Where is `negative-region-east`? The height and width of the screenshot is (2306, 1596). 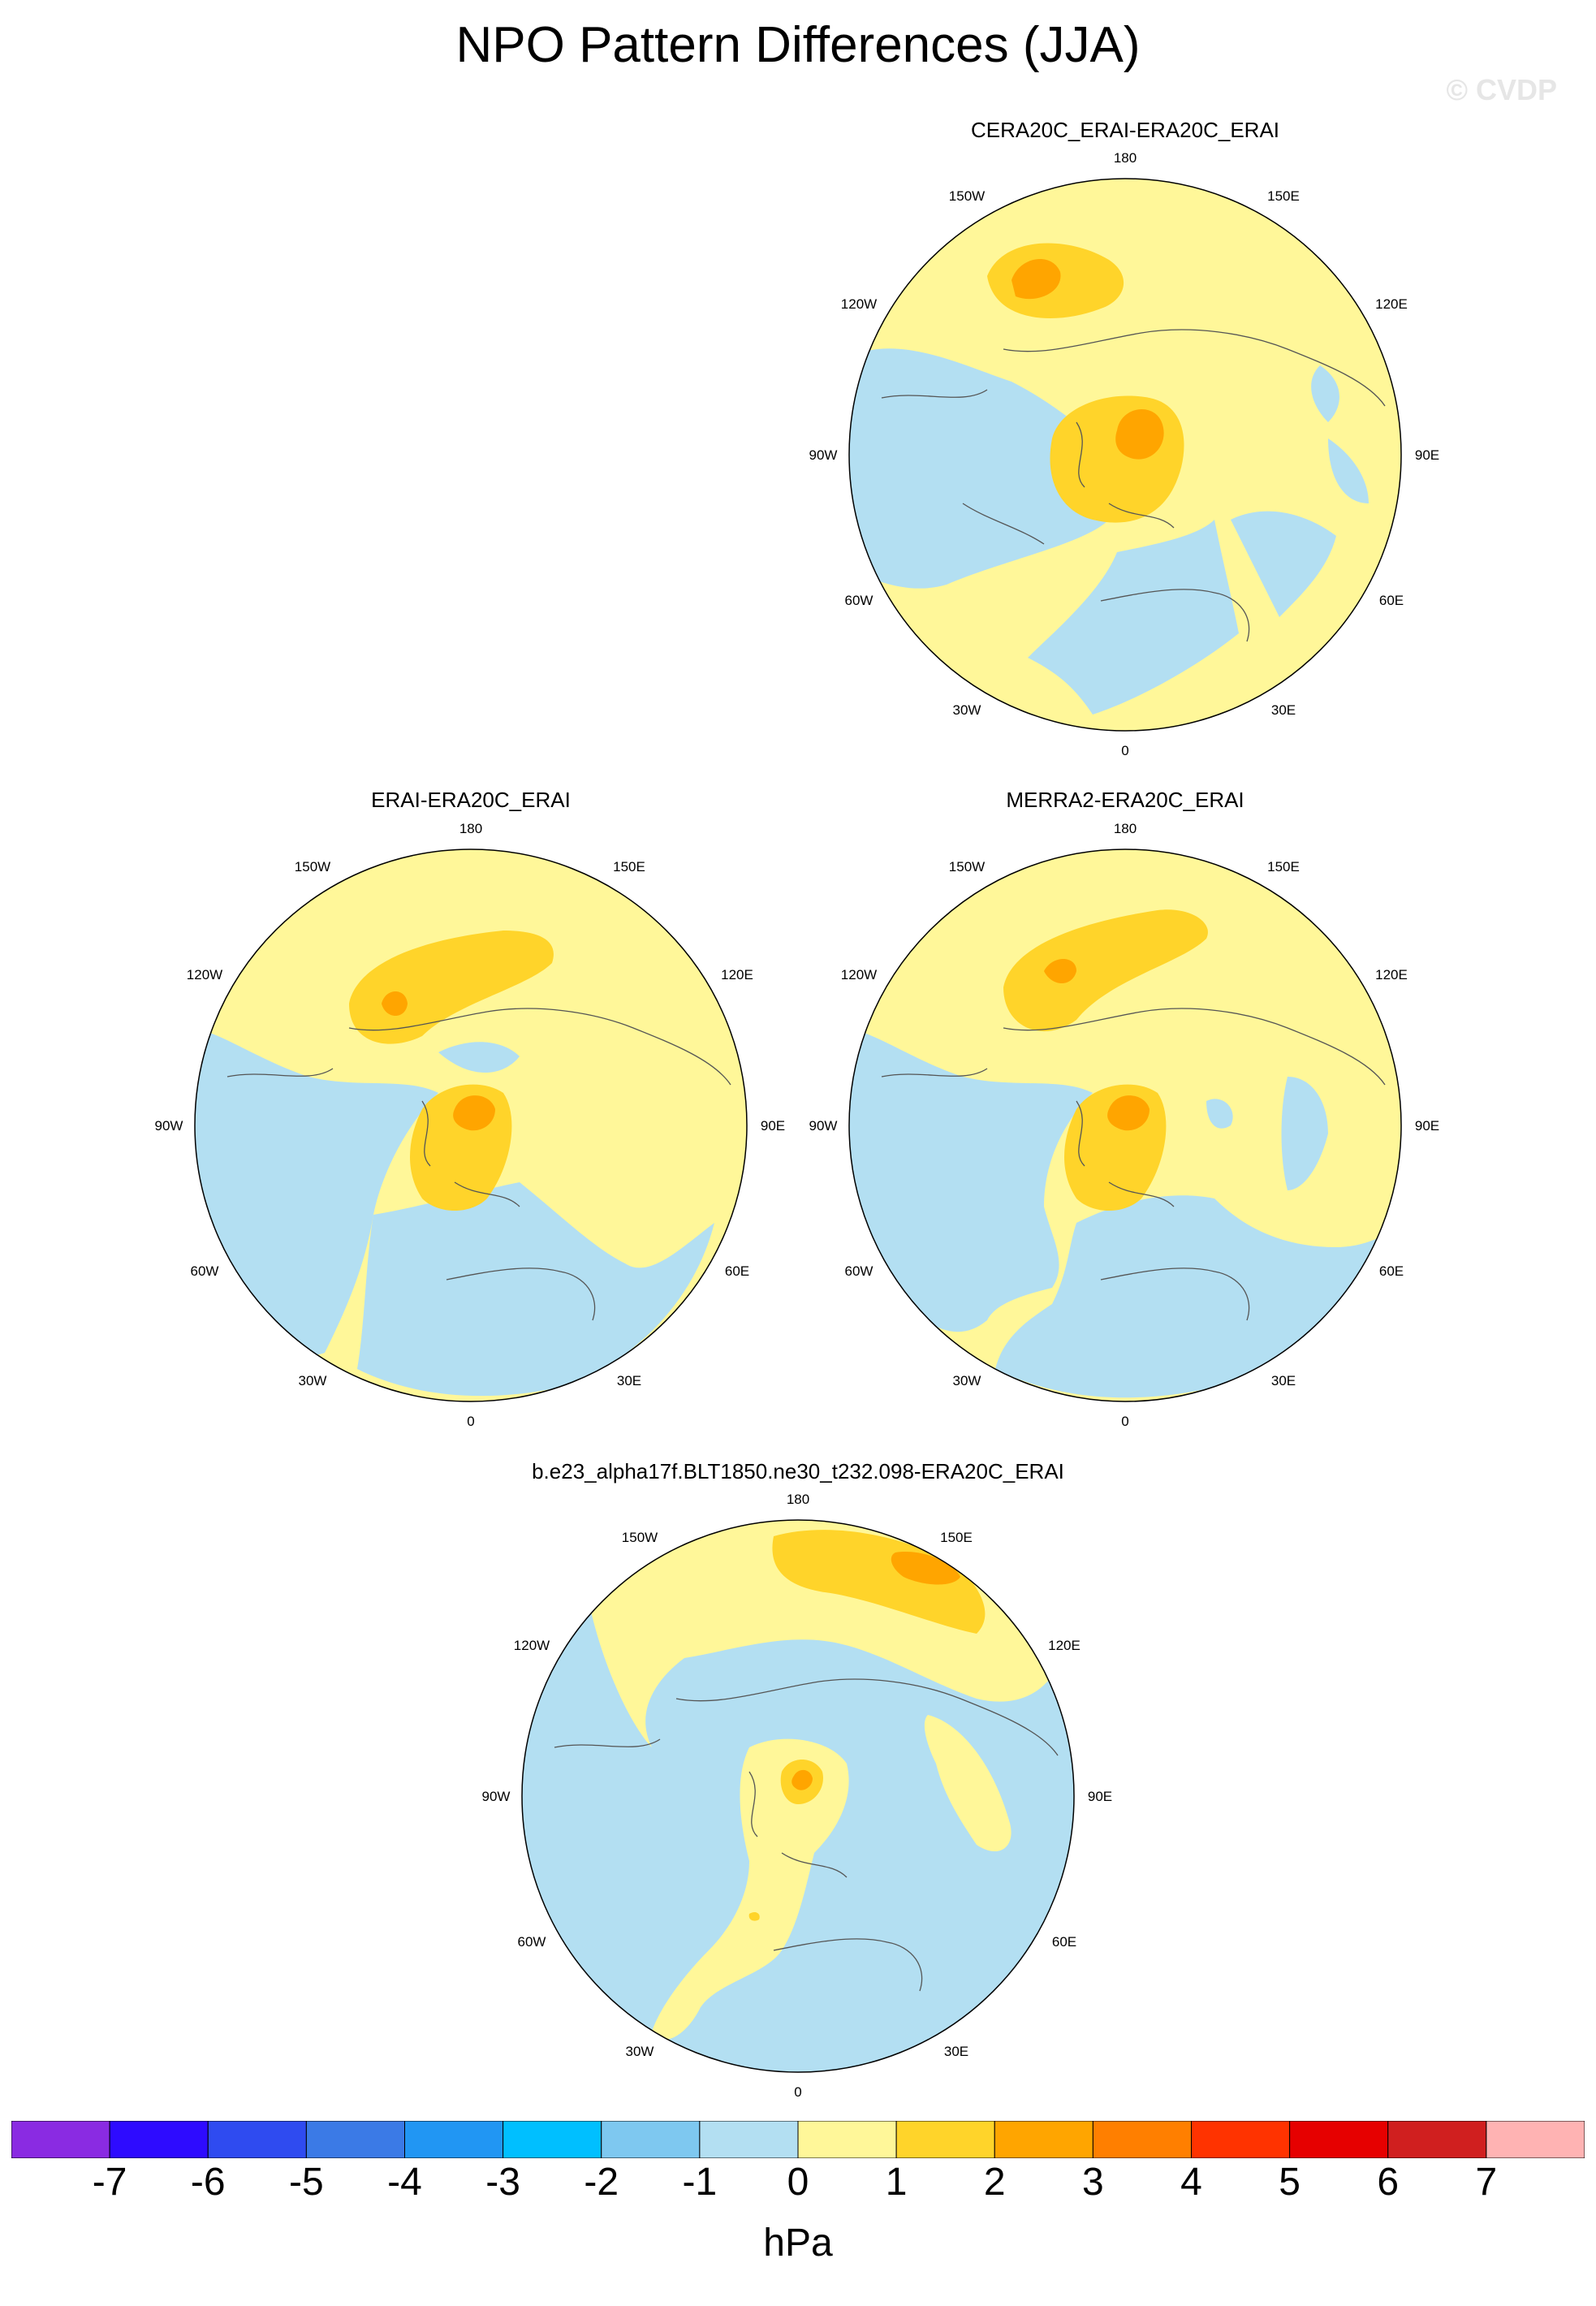
negative-region-east is located at coordinates (1300, 491).